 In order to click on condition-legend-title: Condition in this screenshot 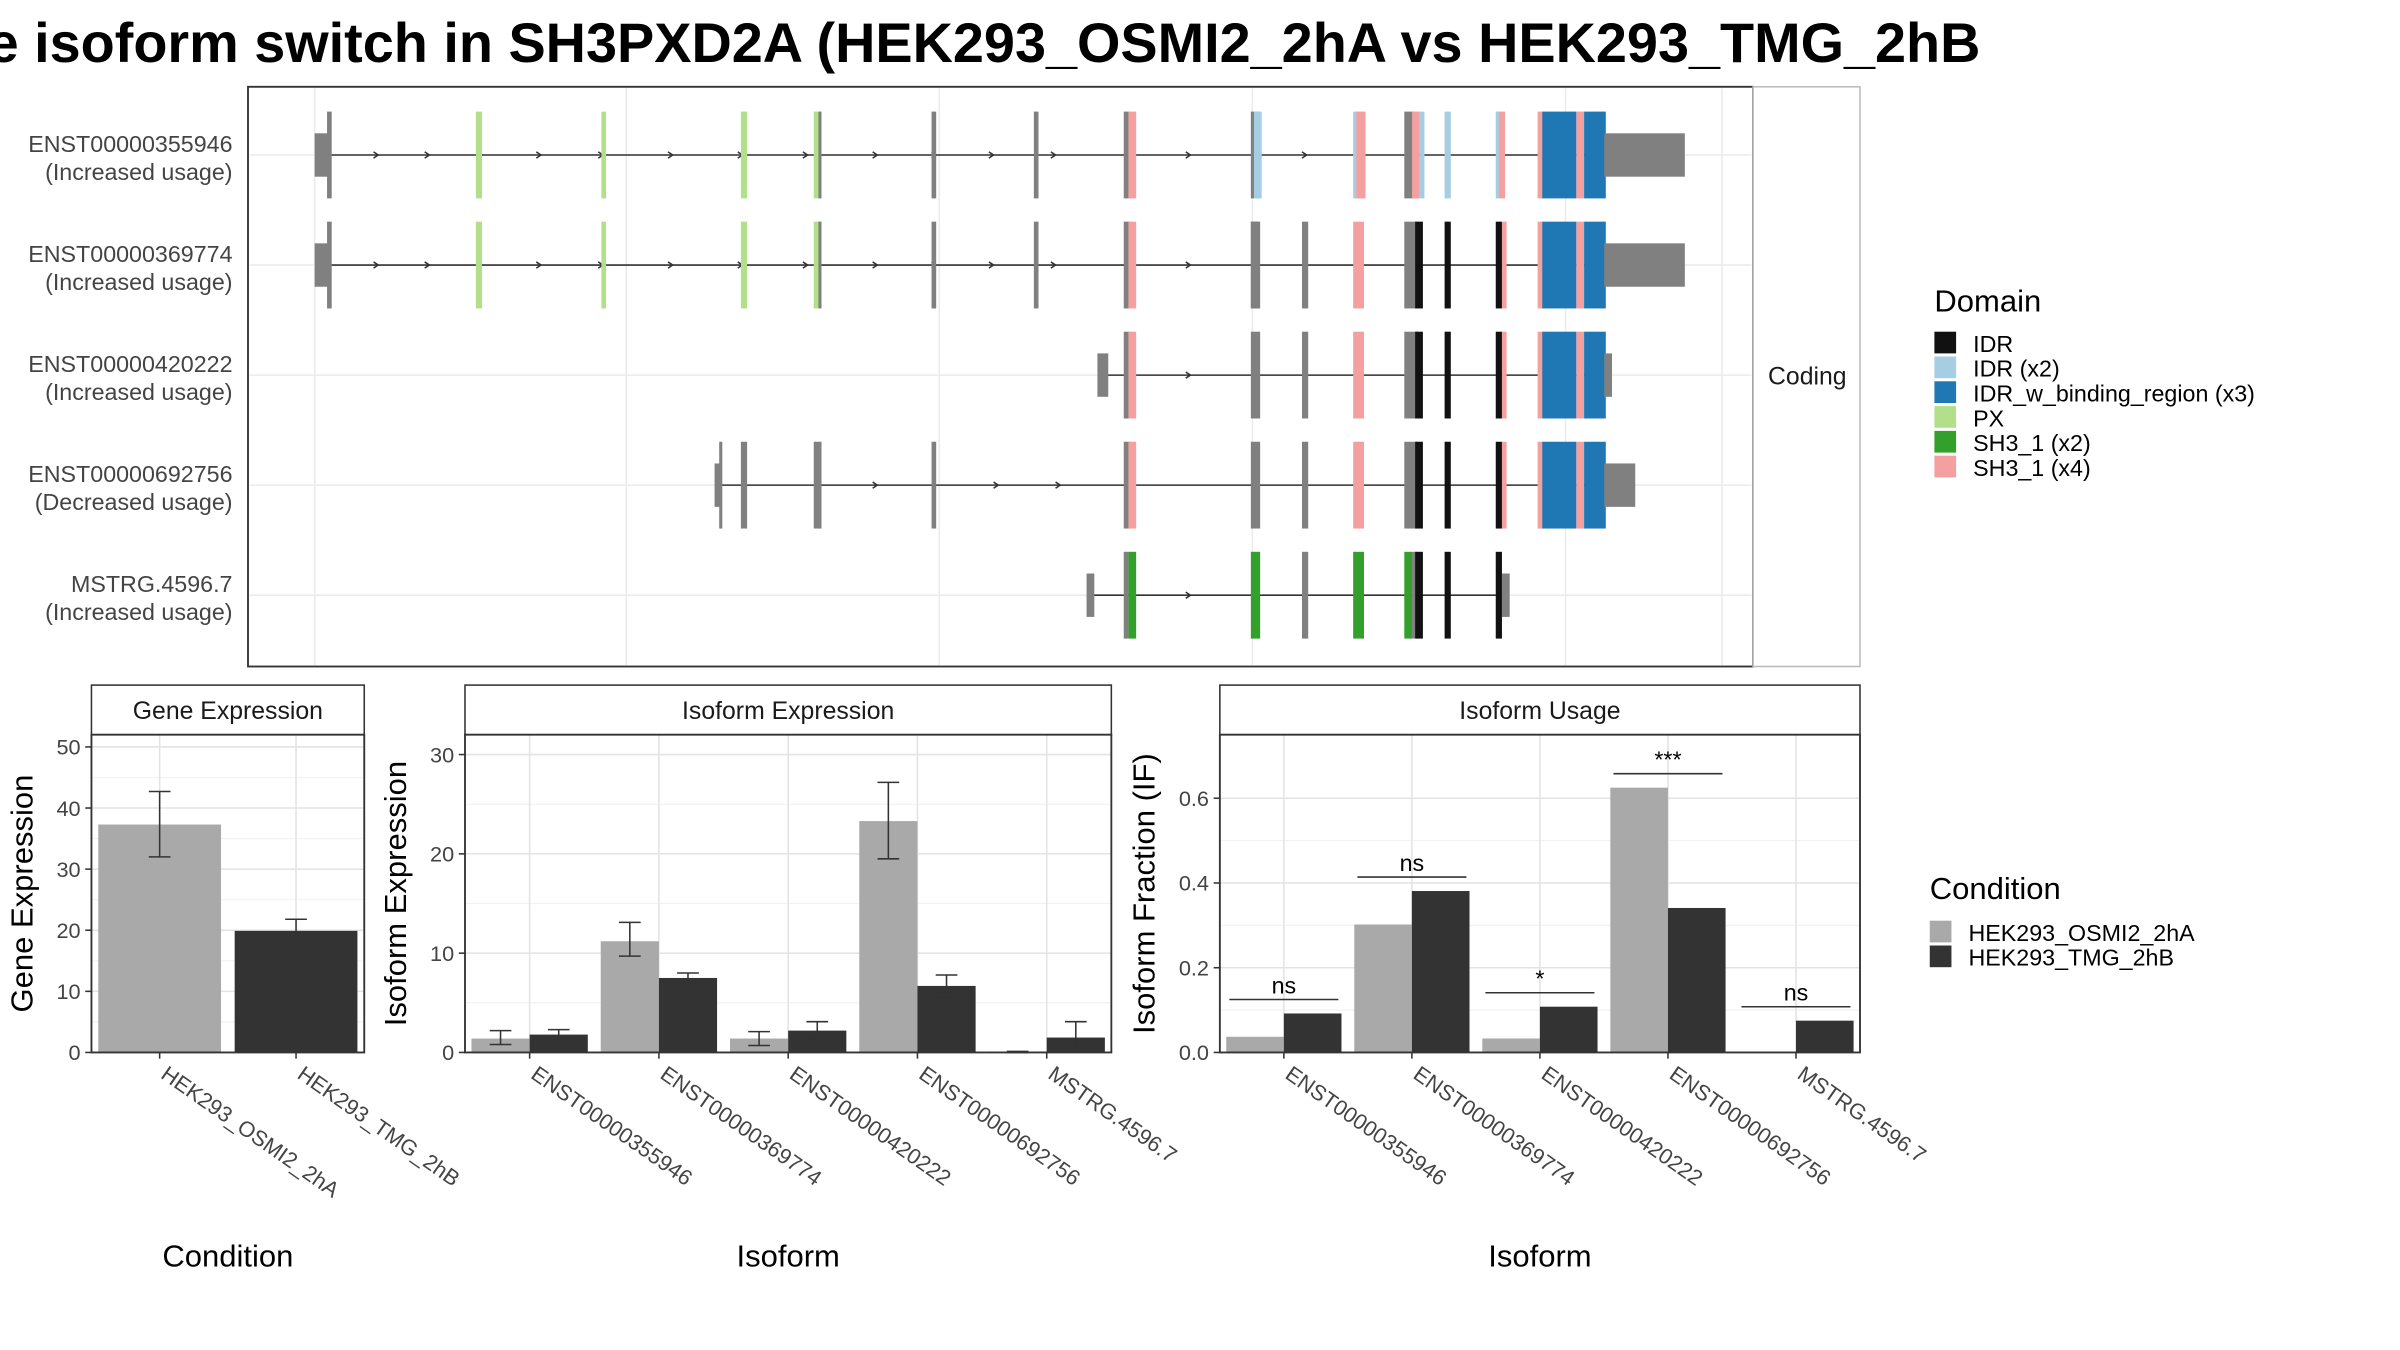, I will do `click(1995, 888)`.